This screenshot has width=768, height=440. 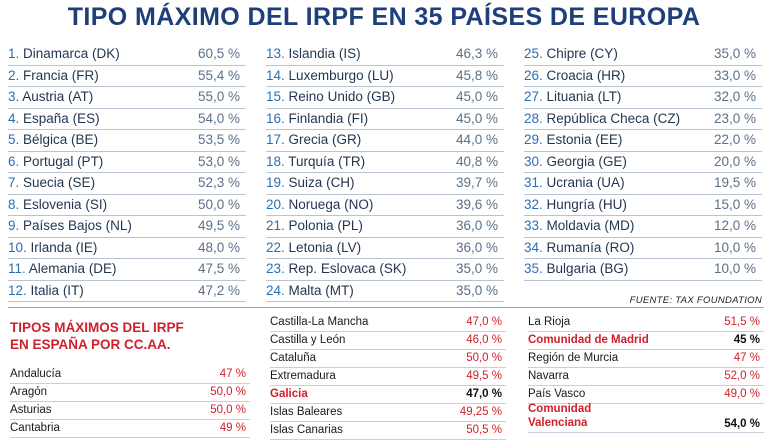 What do you see at coordinates (341, 75) in the screenshot?
I see `country-name: Luxemburgo (LU)` at bounding box center [341, 75].